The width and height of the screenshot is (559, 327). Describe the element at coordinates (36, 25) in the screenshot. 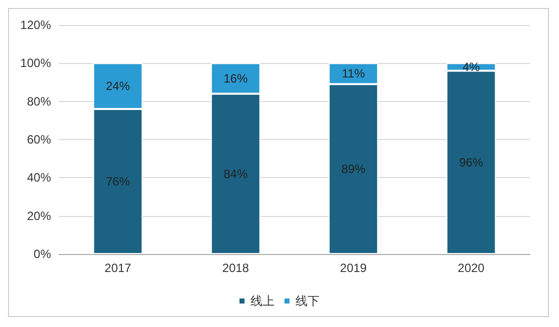

I see `y-tick-label: 120%` at that location.